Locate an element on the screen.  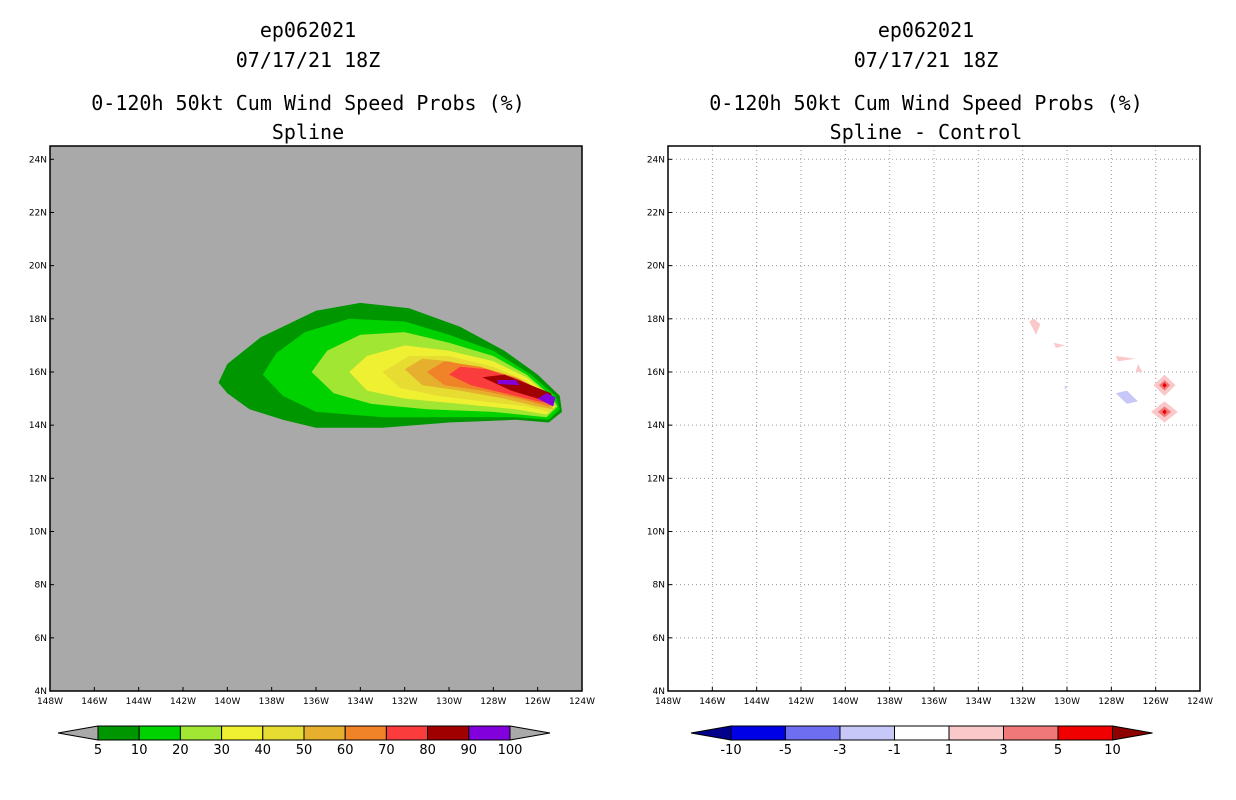
right-x-tick-label: 142W is located at coordinates (801, 702).